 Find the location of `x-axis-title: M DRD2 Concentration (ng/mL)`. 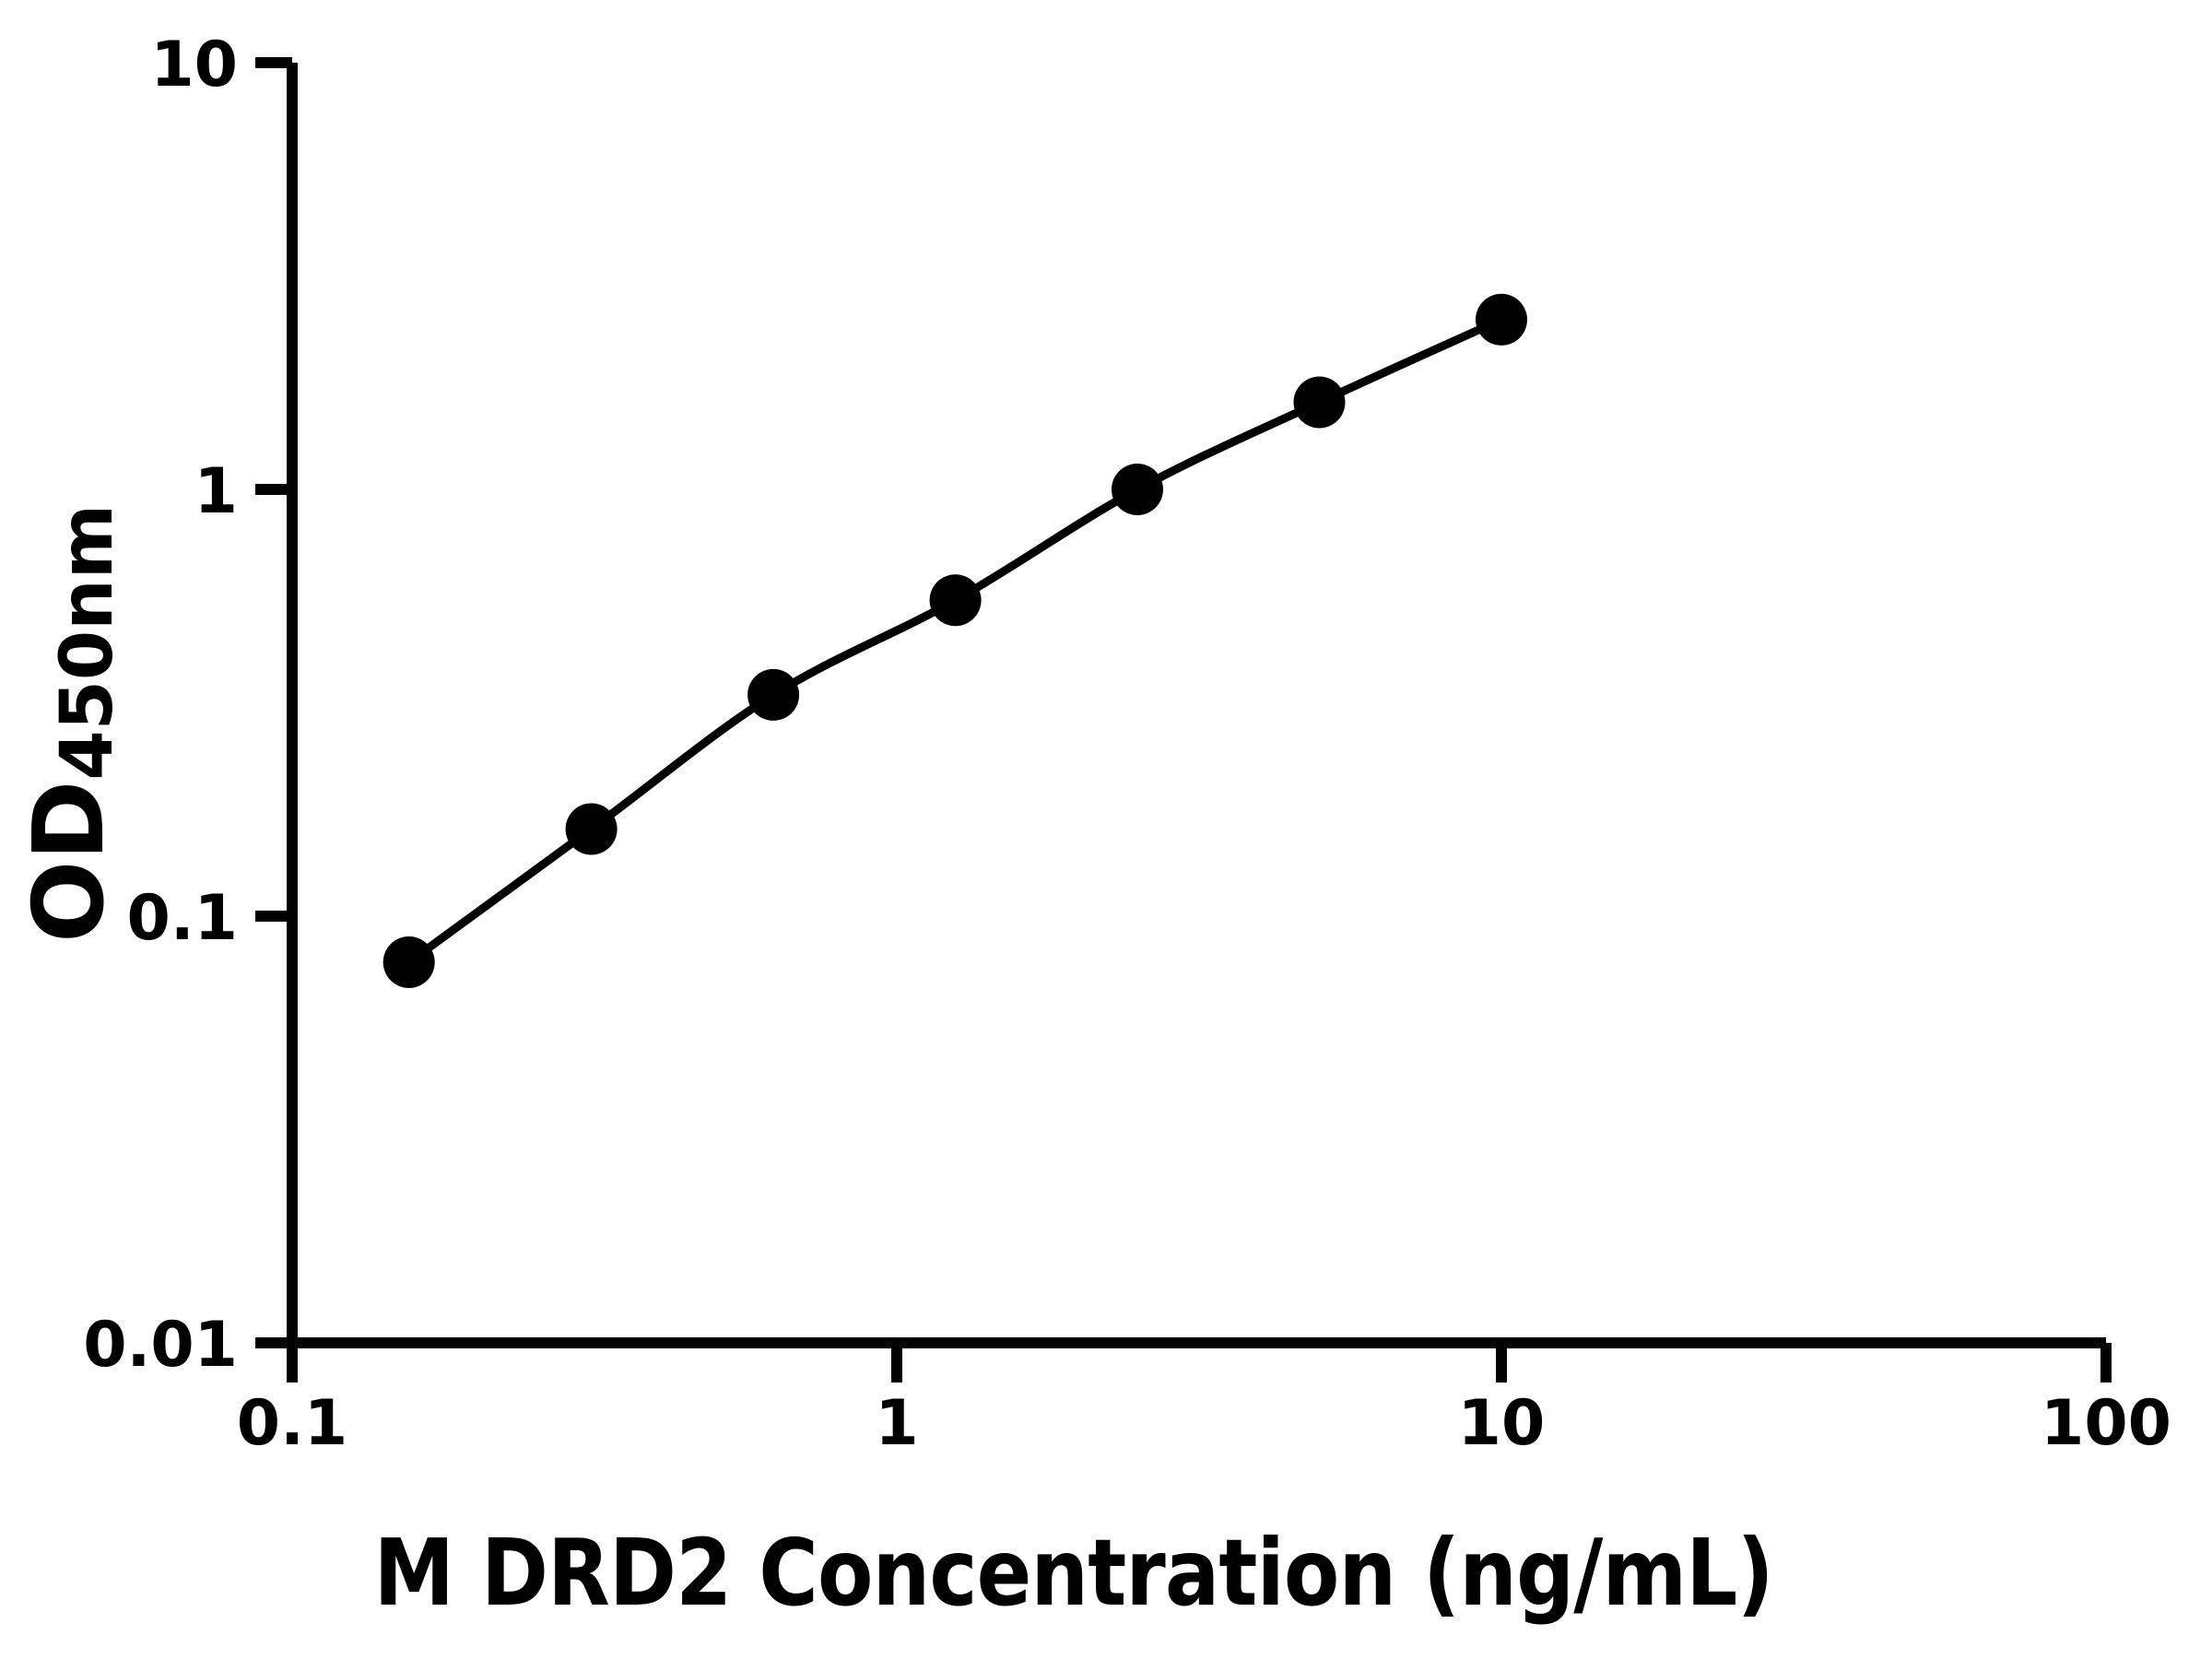

x-axis-title: M DRD2 Concentration (ng/mL) is located at coordinates (1090, 1573).